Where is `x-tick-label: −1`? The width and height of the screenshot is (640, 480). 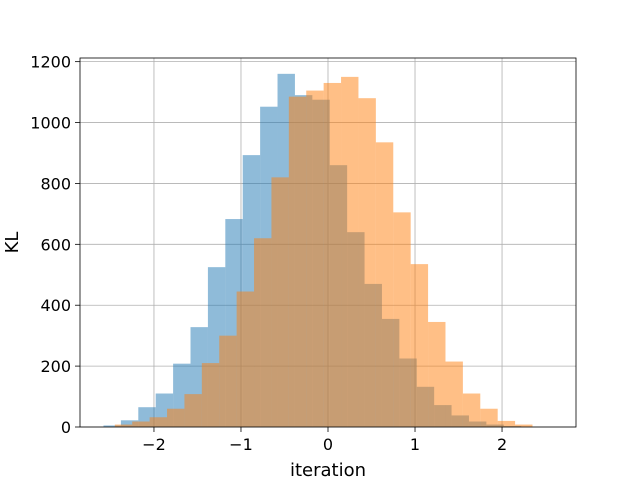
x-tick-label: −1 is located at coordinates (241, 444).